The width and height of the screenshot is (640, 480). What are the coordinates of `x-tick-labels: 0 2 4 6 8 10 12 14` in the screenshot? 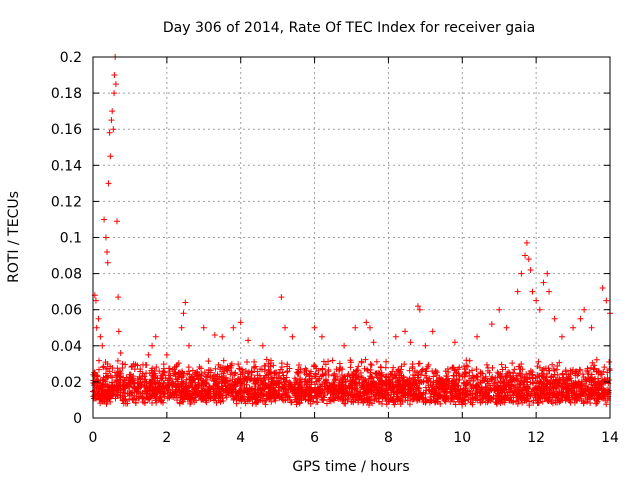 It's located at (354, 438).